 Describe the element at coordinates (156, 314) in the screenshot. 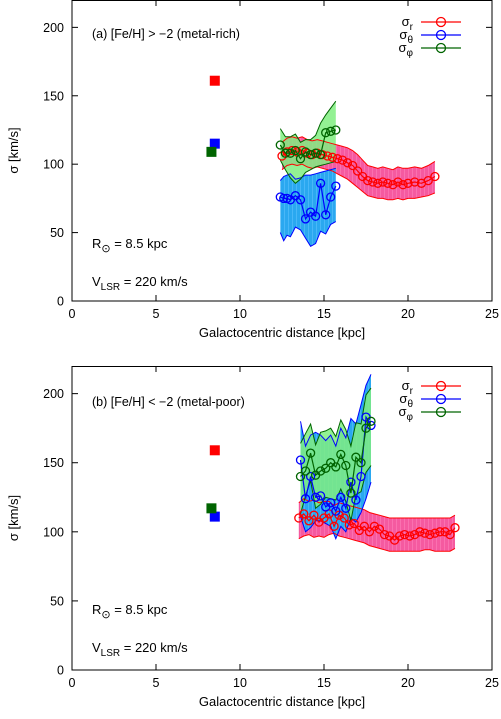

I see `panel-a-x-tick-label: 5` at that location.